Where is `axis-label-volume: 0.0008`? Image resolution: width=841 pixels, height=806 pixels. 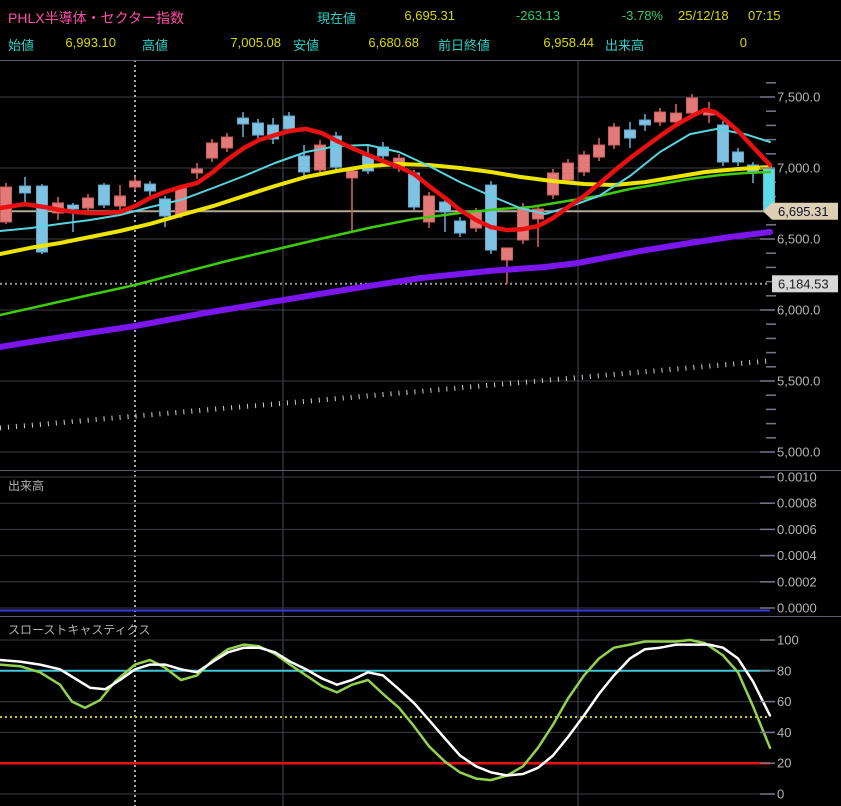 axis-label-volume: 0.0008 is located at coordinates (797, 503).